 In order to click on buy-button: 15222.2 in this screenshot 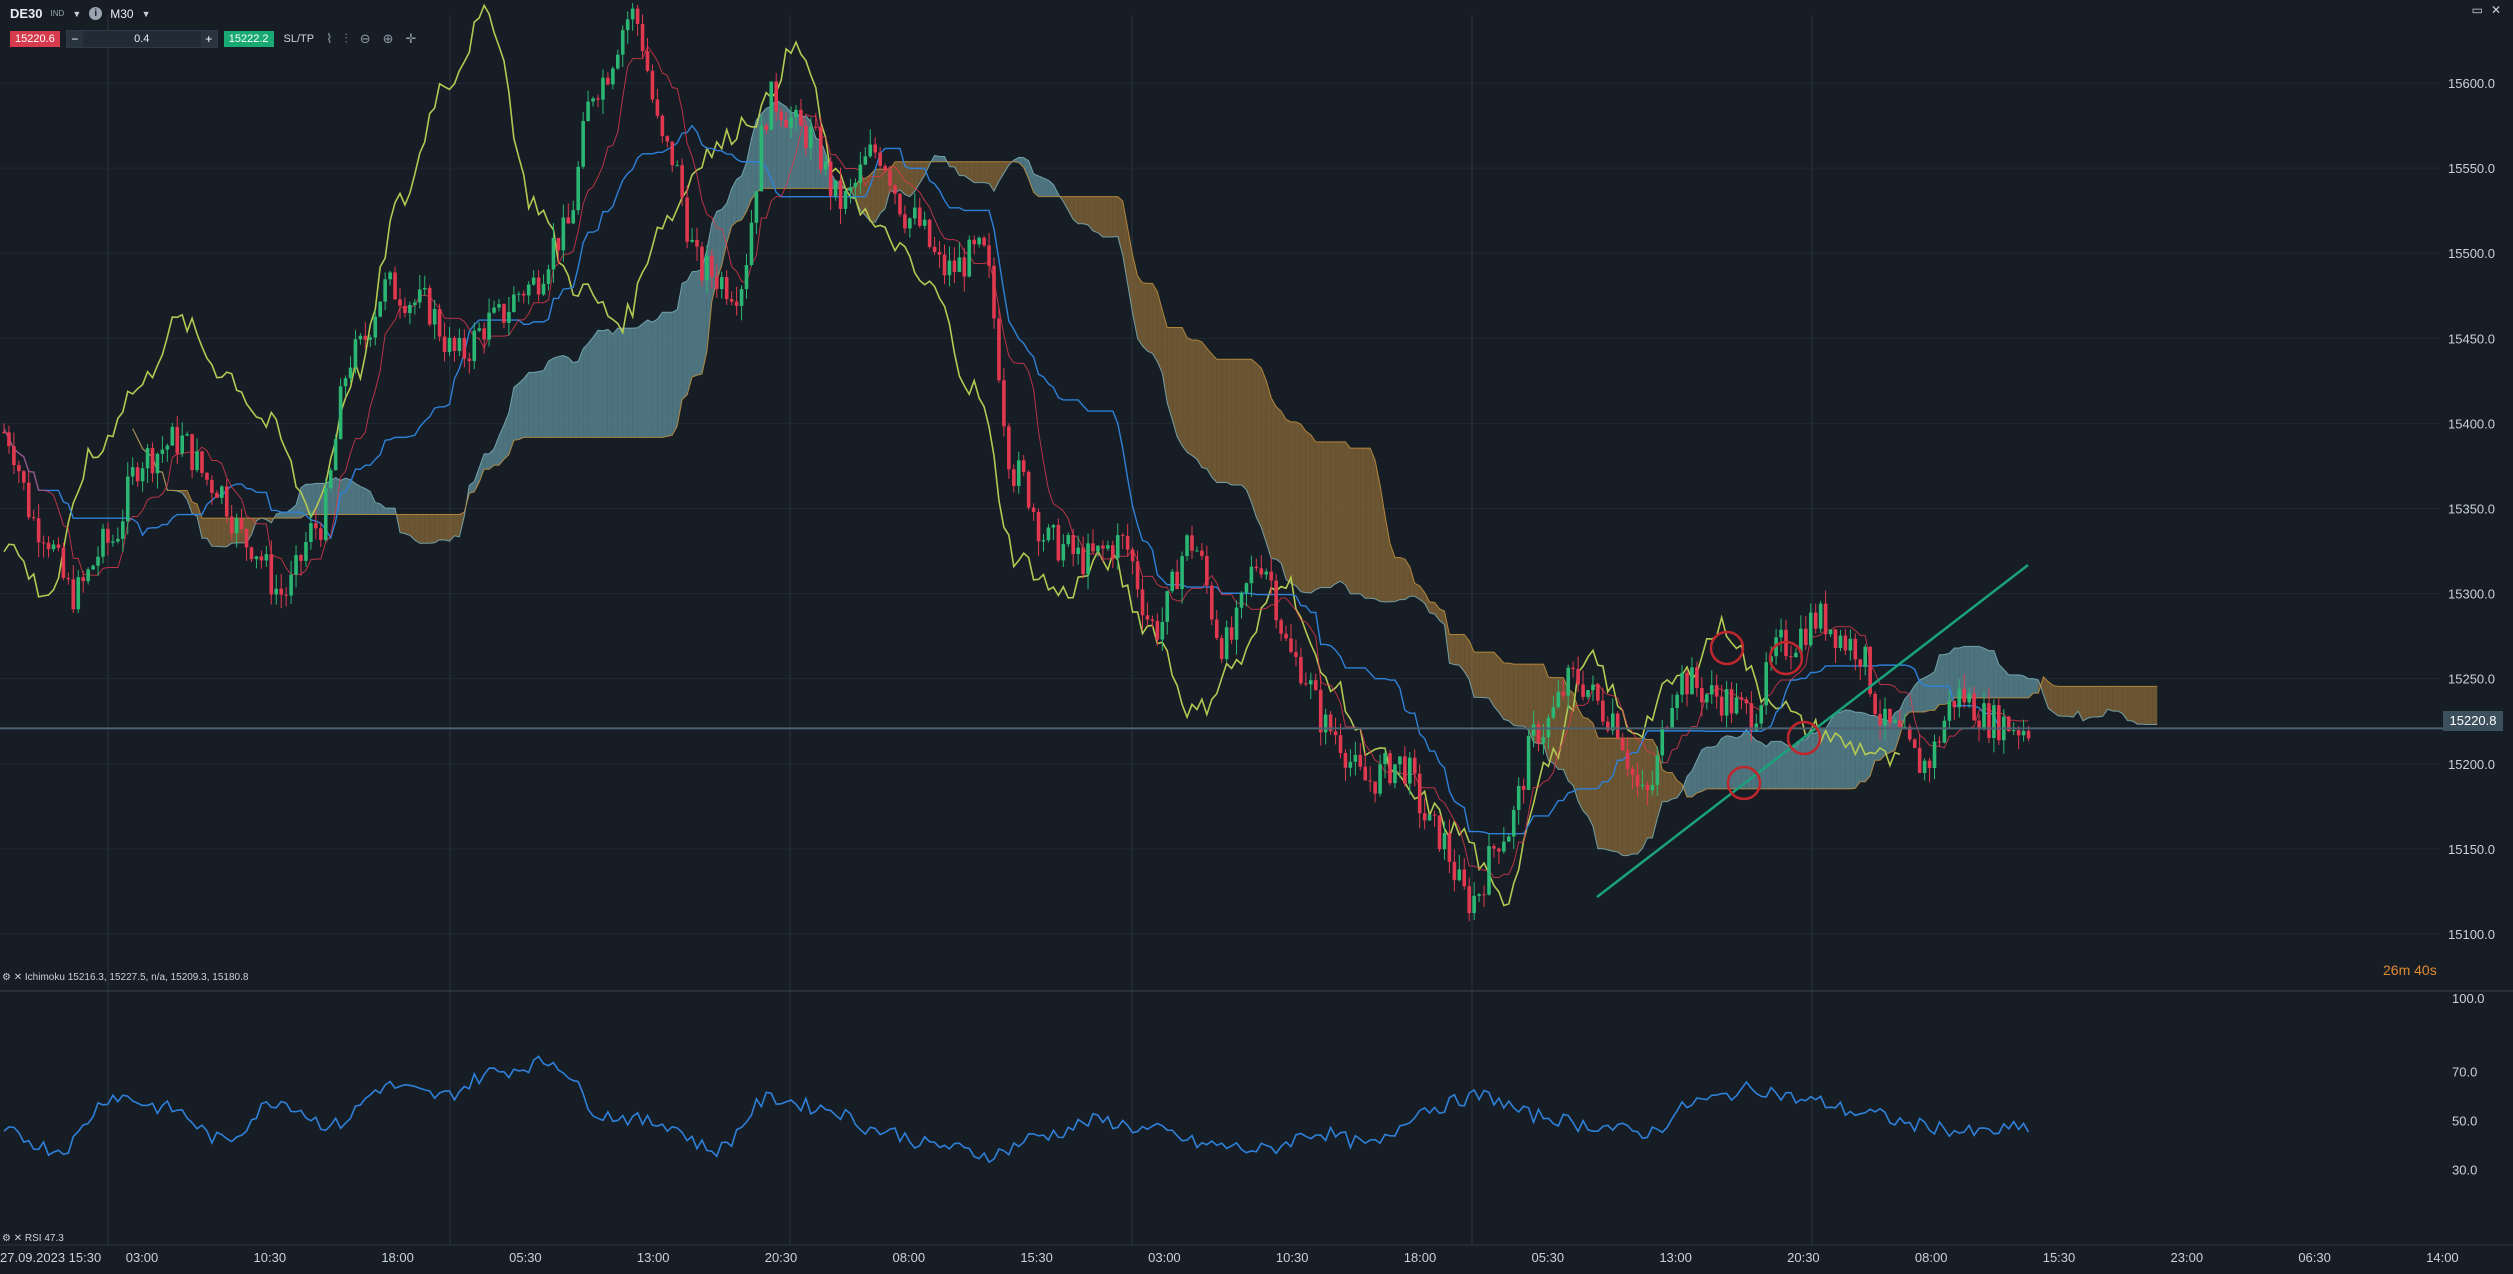, I will do `click(248, 39)`.